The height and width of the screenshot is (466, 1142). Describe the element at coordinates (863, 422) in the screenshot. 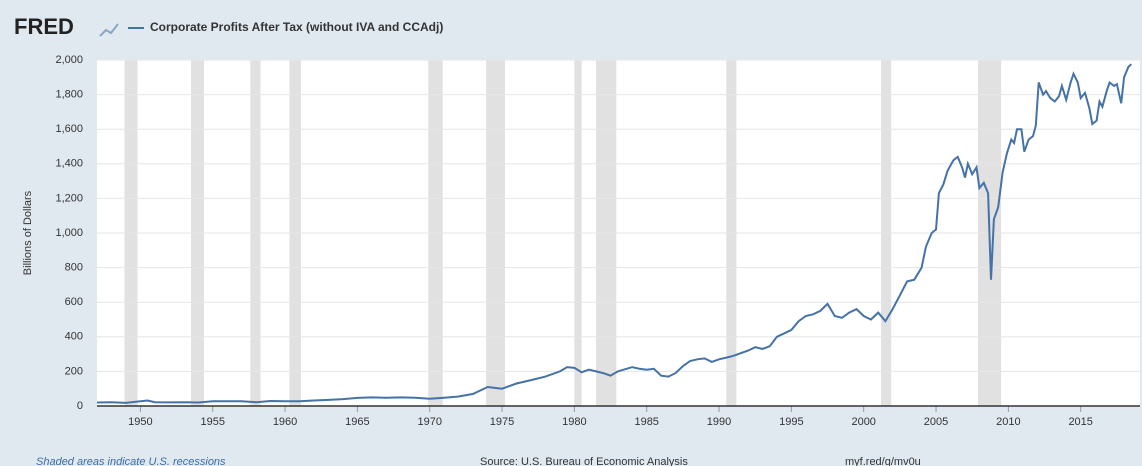

I see `x-tick-label: 2000` at that location.